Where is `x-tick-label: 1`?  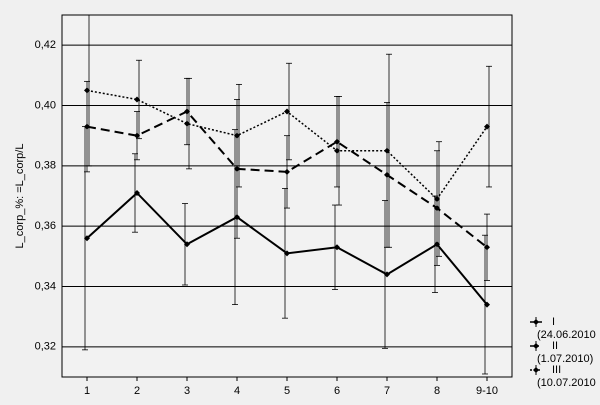 x-tick-label: 1 is located at coordinates (87, 391).